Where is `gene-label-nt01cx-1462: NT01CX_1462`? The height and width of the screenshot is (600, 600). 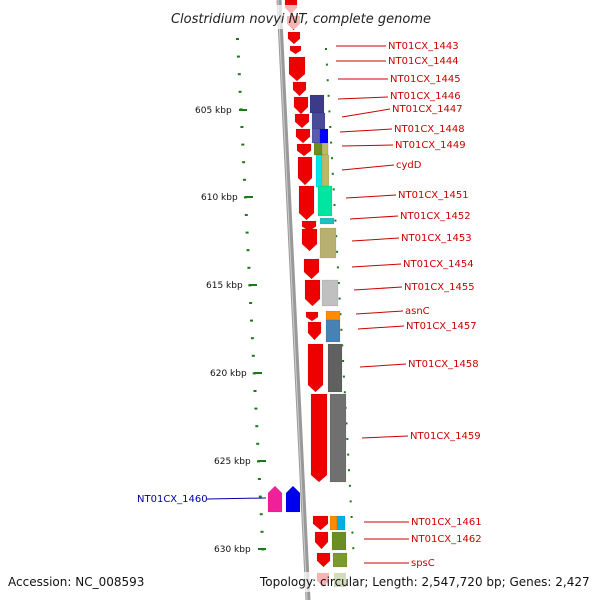
gene-label-nt01cx-1462: NT01CX_1462 is located at coordinates (446, 539).